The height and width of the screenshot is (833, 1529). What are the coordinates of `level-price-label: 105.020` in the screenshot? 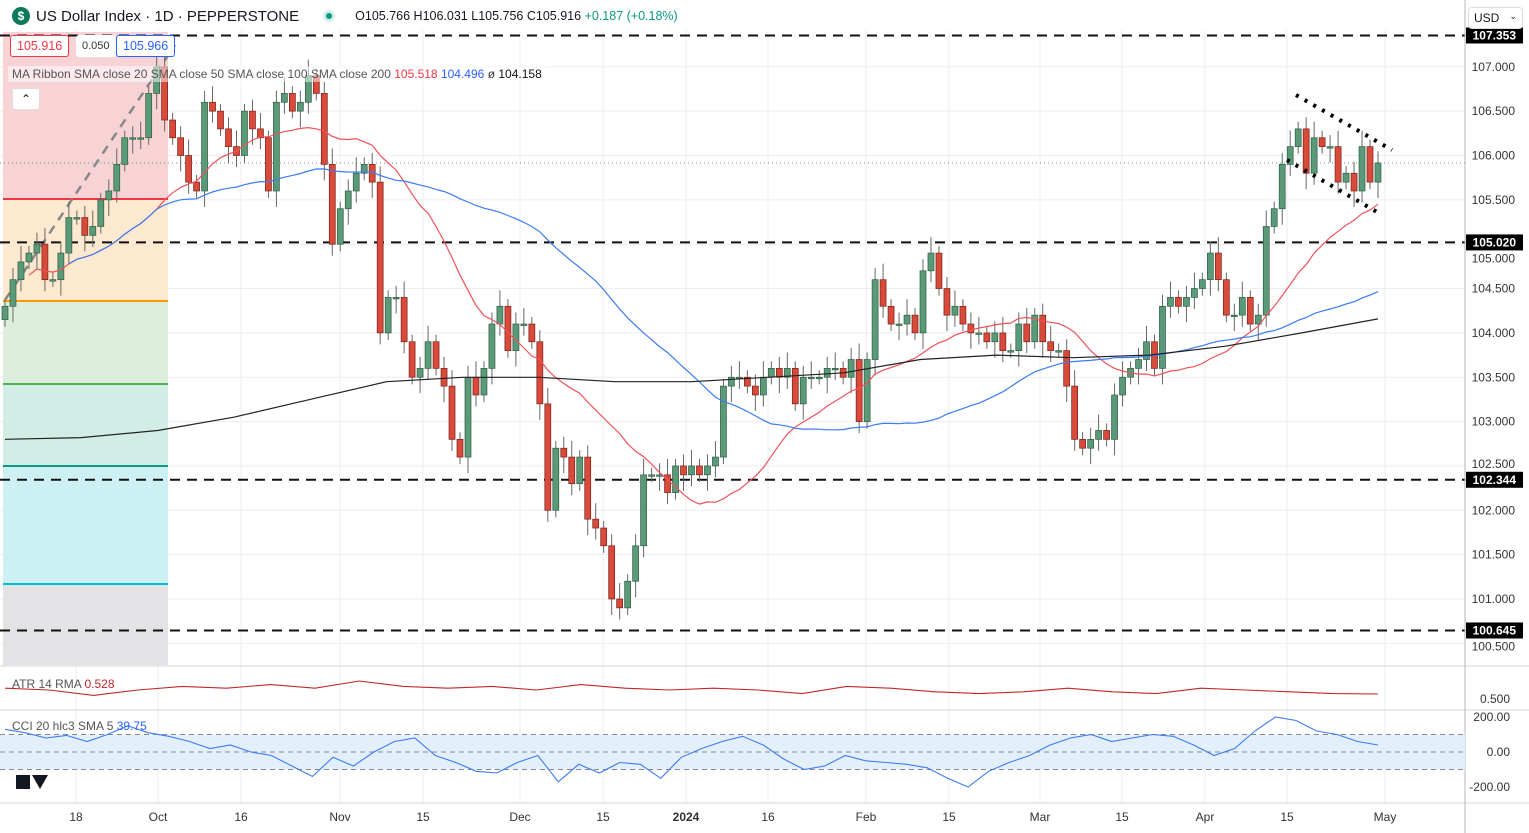 It's located at (1495, 242).